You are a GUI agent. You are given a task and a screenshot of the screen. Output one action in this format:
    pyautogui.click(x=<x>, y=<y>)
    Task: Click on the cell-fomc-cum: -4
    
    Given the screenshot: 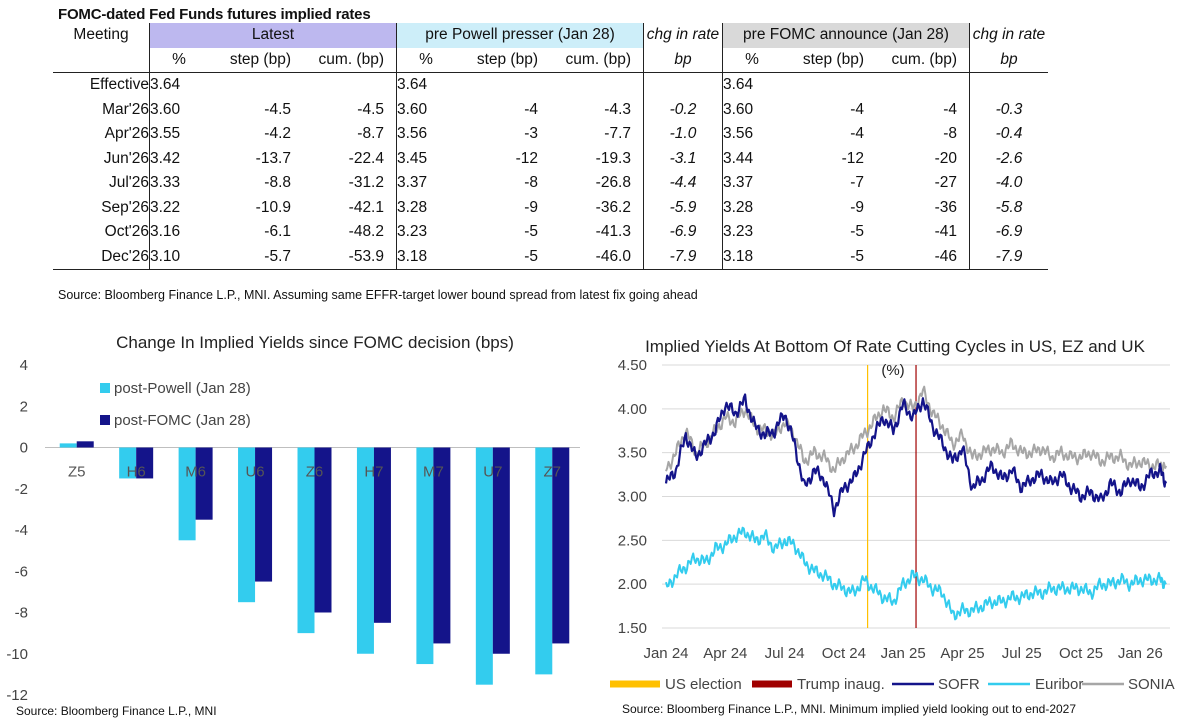 What is the action you would take?
    pyautogui.click(x=950, y=109)
    